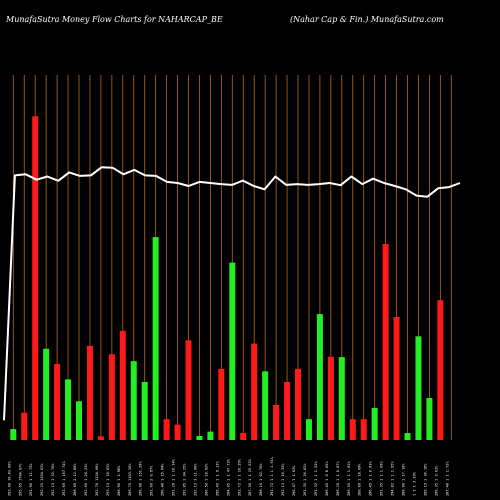 Image resolution: width=500 pixels, height=500 pixels. What do you see at coordinates (425, 479) in the screenshot?
I see `x-tick-label: 289.15 1 30.16%` at bounding box center [425, 479].